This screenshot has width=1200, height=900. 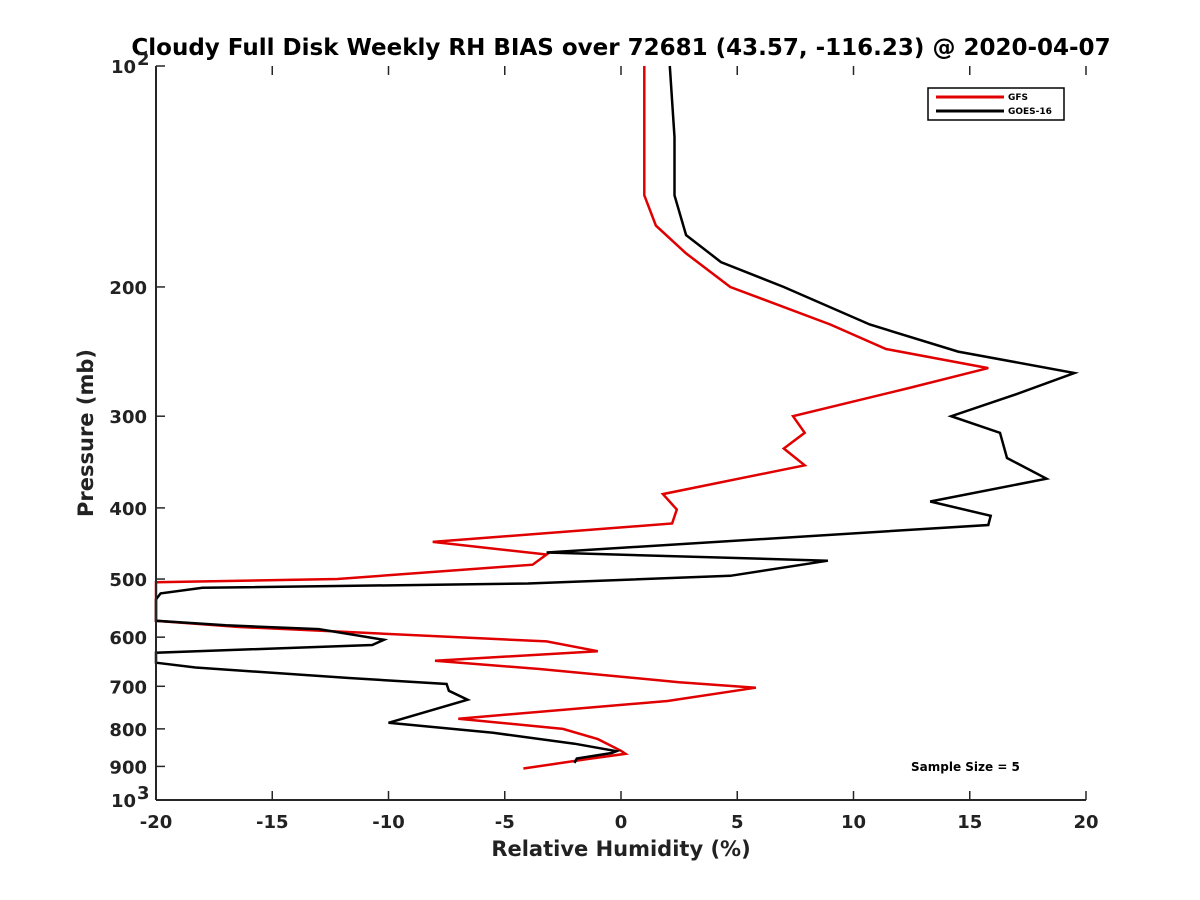 I want to click on legend-box, so click(x=996, y=104).